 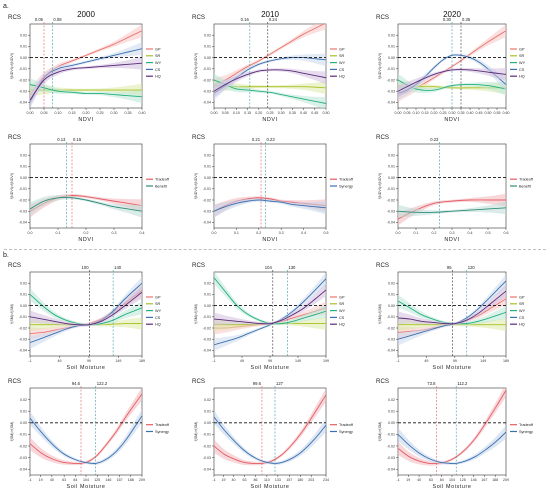 What do you see at coordinates (255, 480) in the screenshot?
I see `x-tick-label: 86` at bounding box center [255, 480].